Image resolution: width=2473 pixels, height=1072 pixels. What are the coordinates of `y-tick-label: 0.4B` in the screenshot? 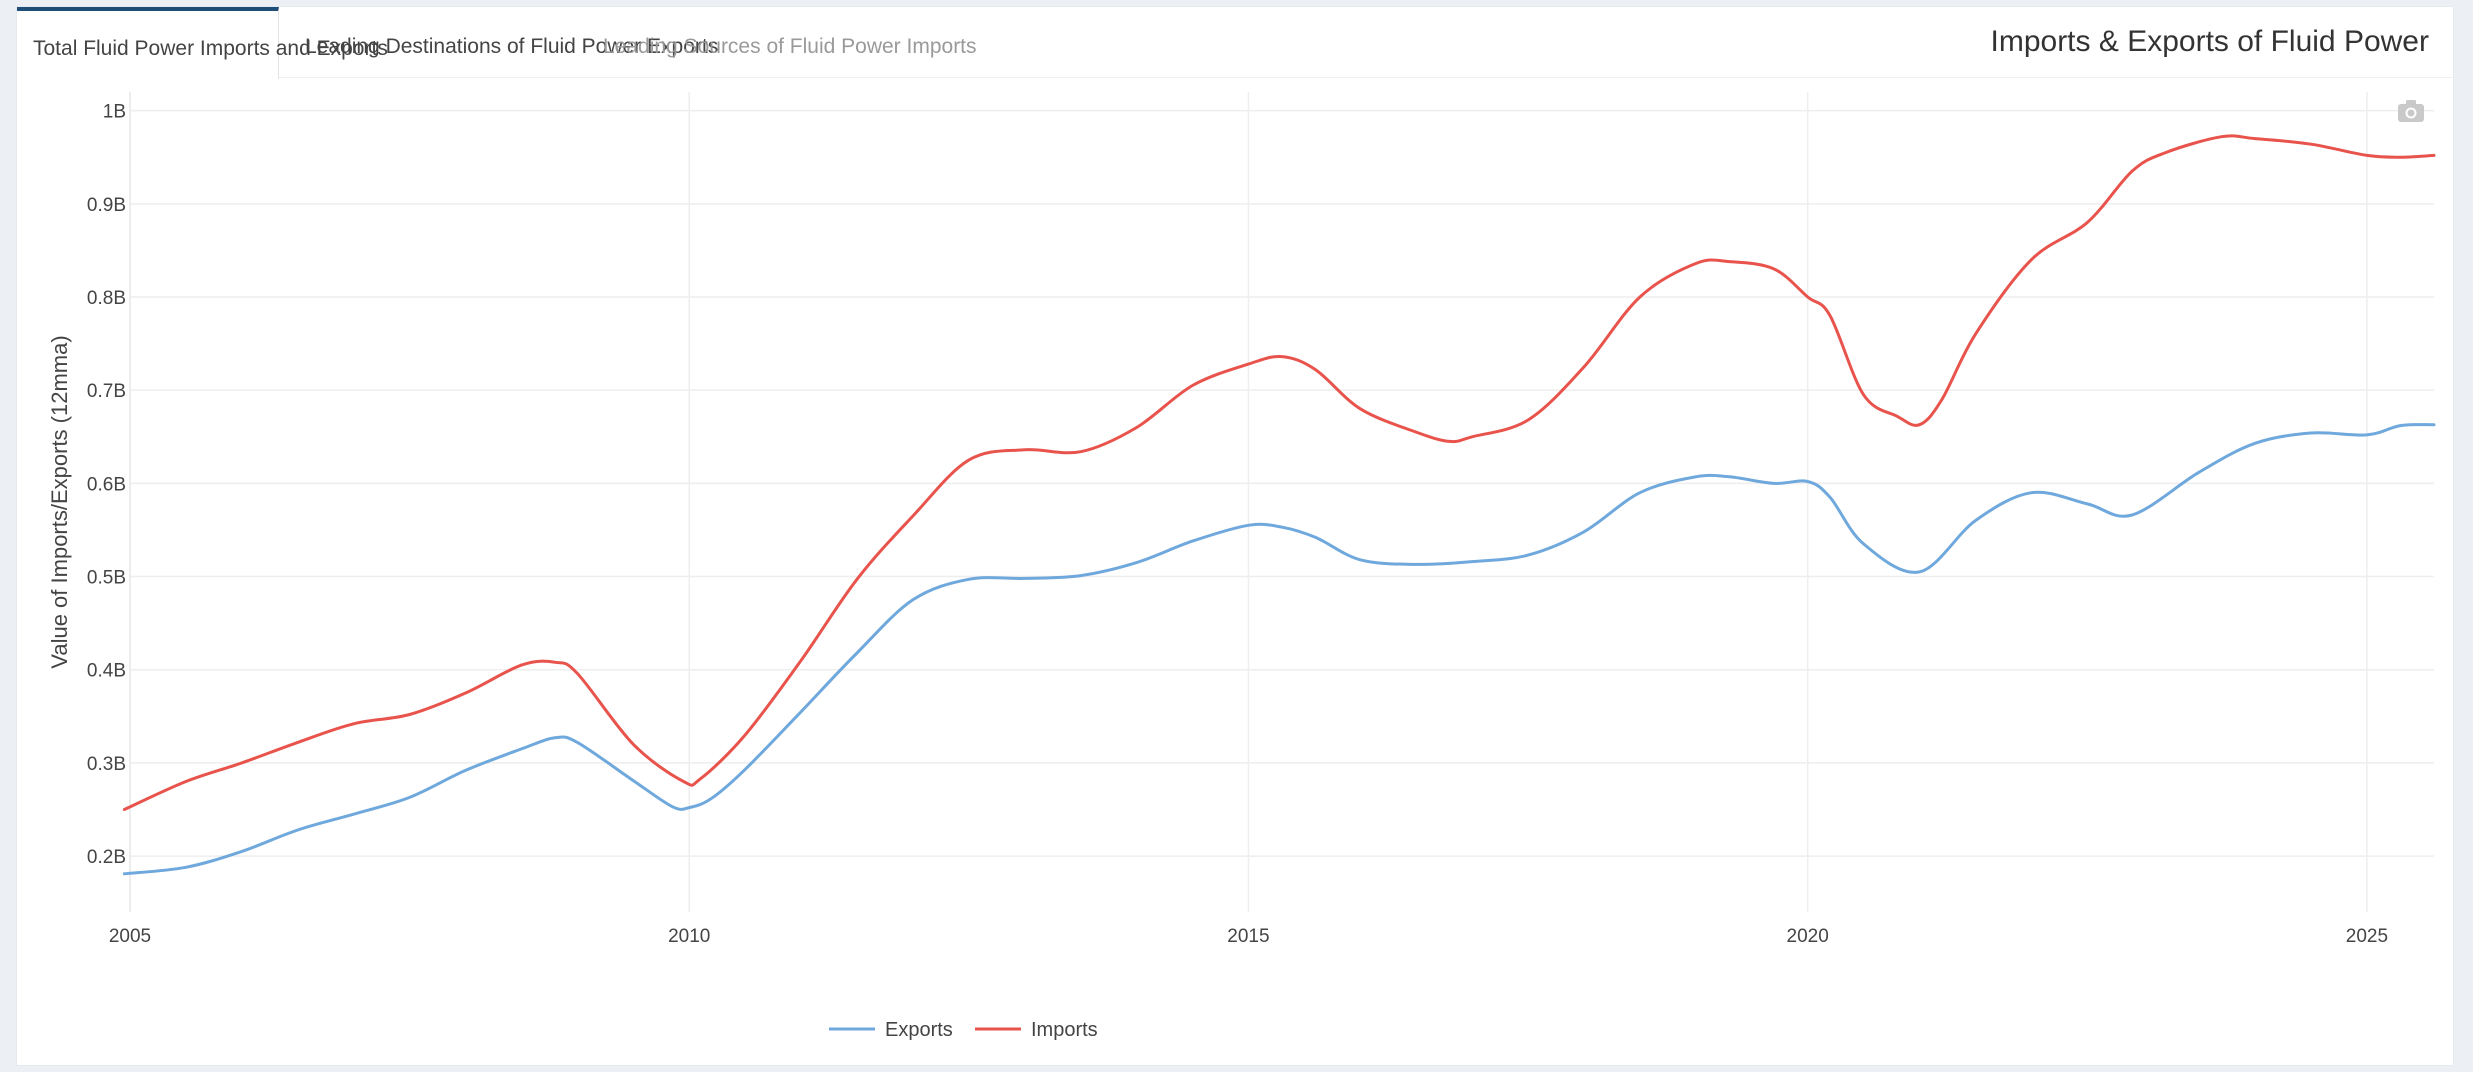 It's located at (106, 671).